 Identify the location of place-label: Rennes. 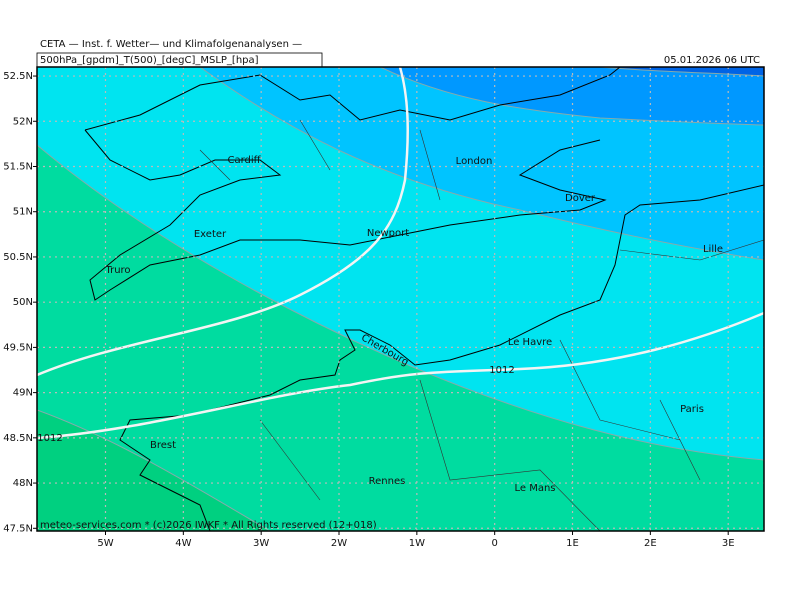
(387, 481).